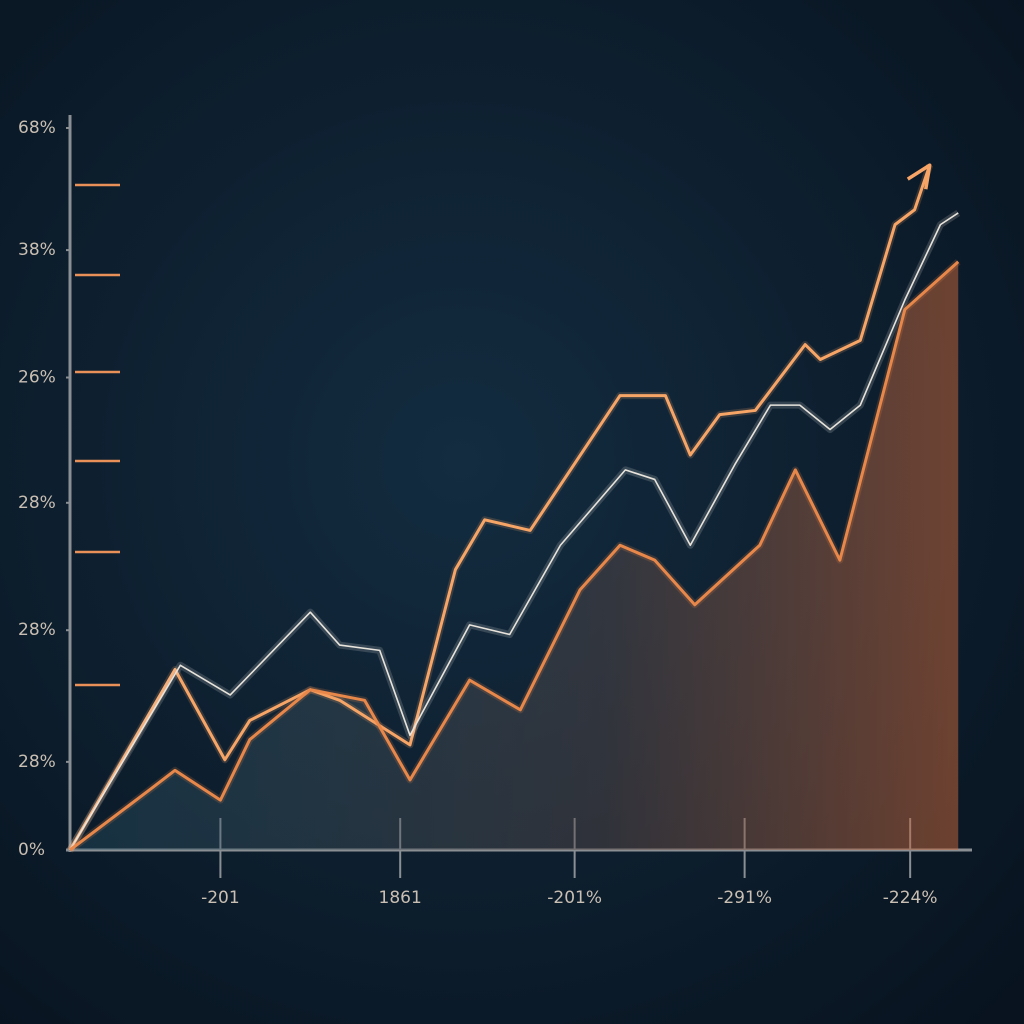  What do you see at coordinates (37, 250) in the screenshot?
I see `y-tick-label: 38%` at bounding box center [37, 250].